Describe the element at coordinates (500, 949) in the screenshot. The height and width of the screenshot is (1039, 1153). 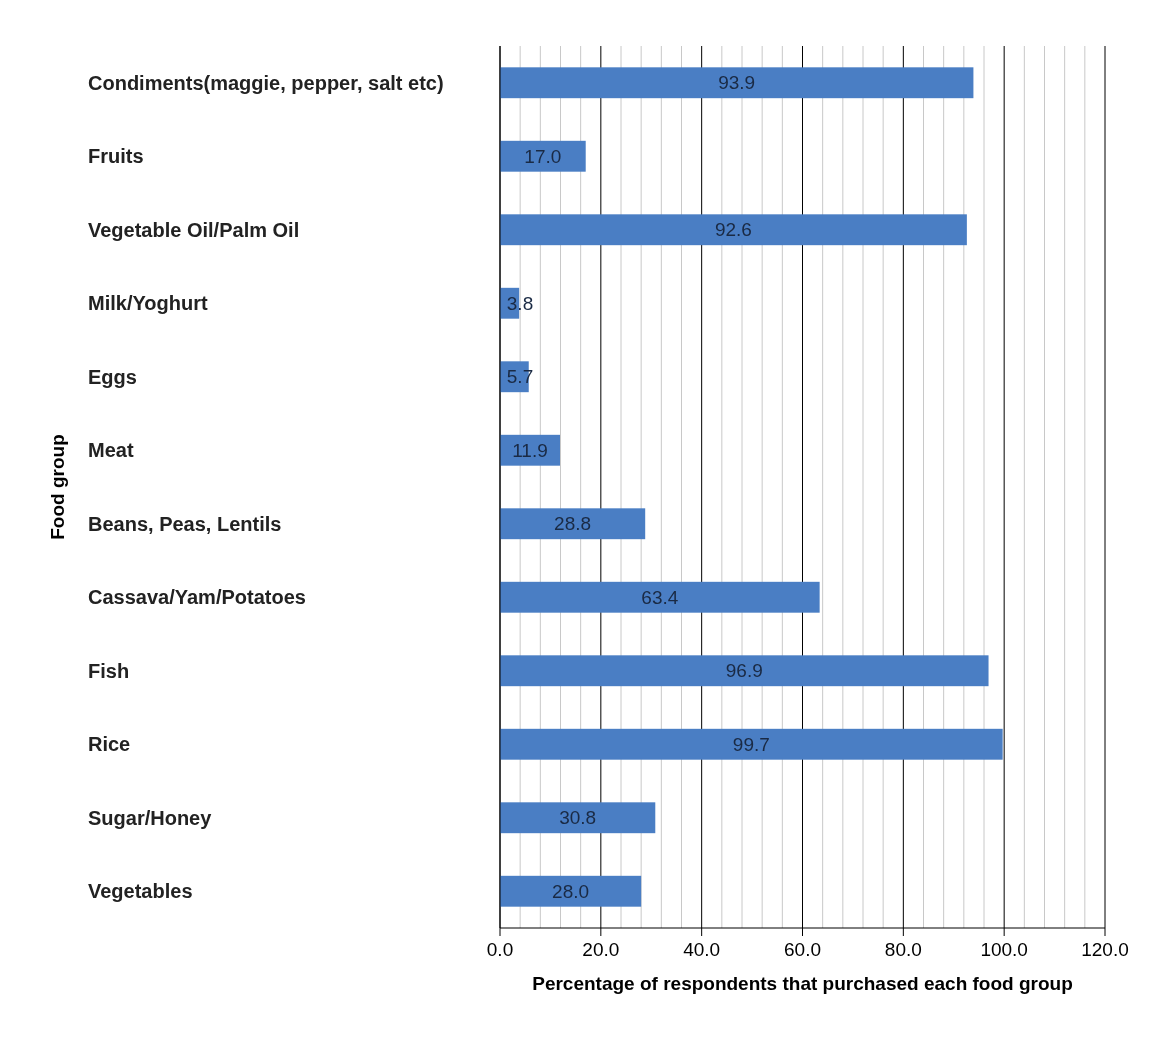
I see `x-tick-label: 0.0` at that location.